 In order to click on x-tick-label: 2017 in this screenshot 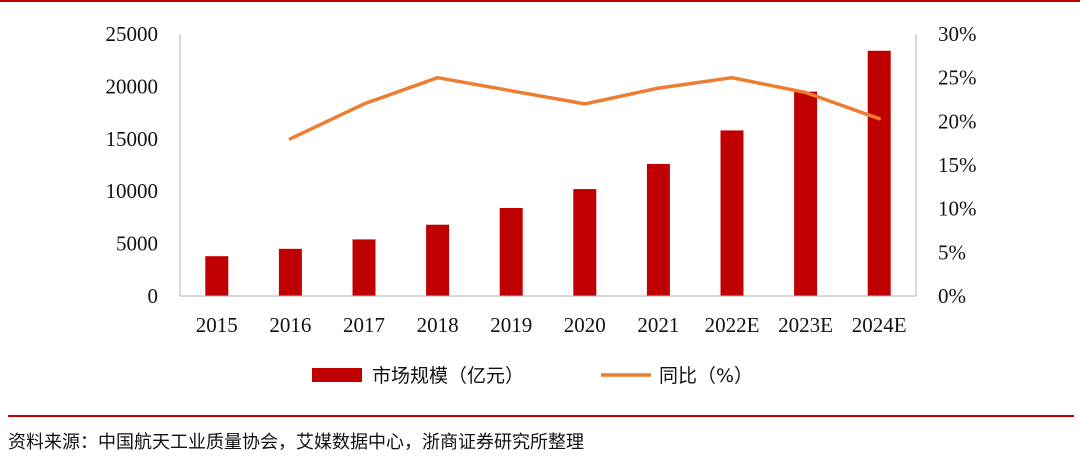, I will do `click(364, 325)`.